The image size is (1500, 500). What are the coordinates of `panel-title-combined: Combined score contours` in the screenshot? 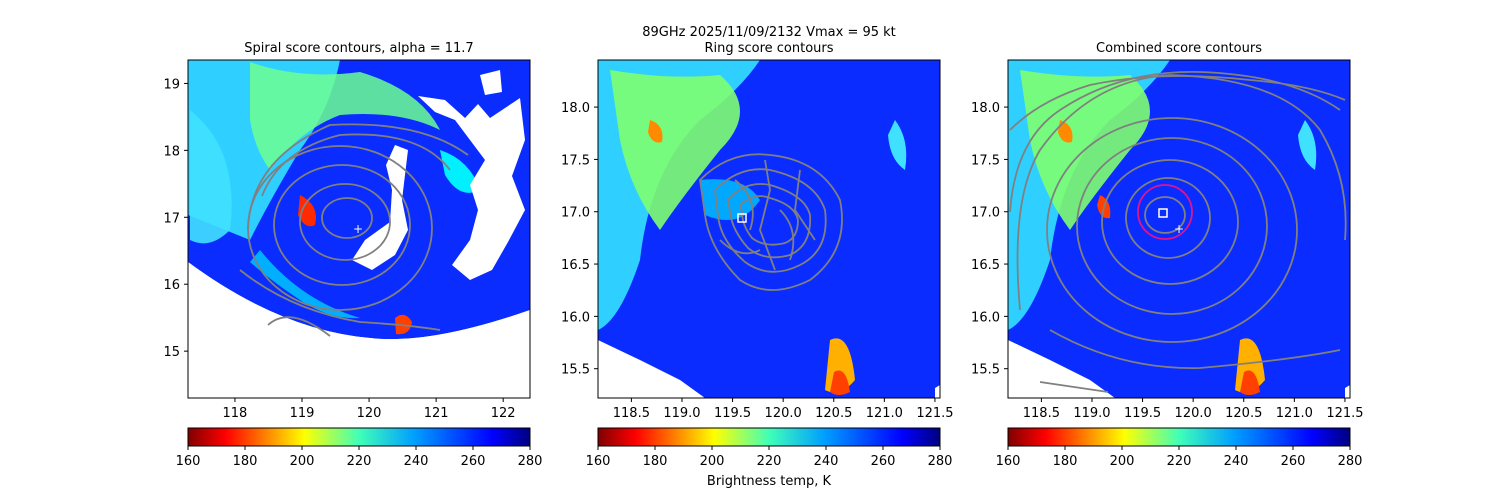 It's located at (1179, 48).